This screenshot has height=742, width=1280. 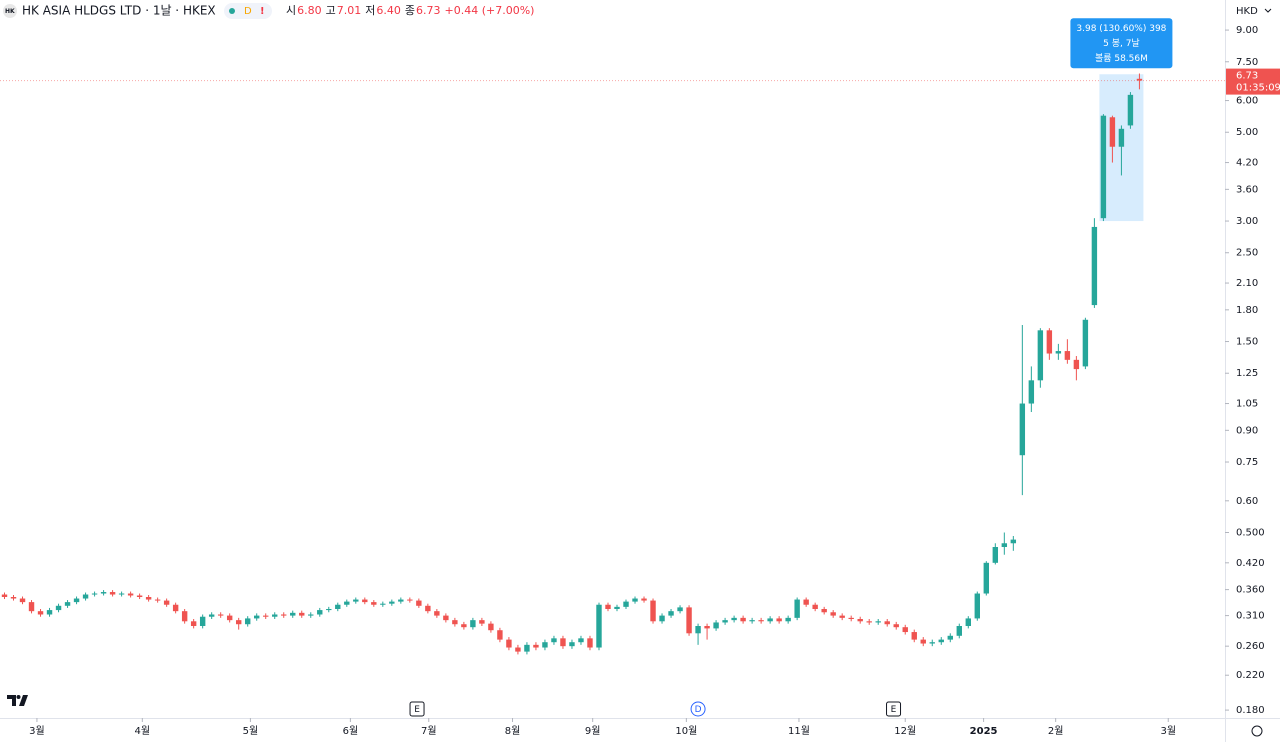 What do you see at coordinates (686, 731) in the screenshot?
I see `x-tick-label: 10월` at bounding box center [686, 731].